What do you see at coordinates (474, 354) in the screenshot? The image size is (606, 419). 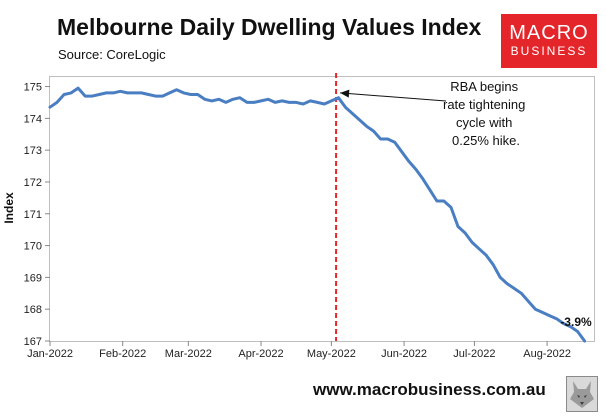 I see `x-tick-label: Jul-2022` at bounding box center [474, 354].